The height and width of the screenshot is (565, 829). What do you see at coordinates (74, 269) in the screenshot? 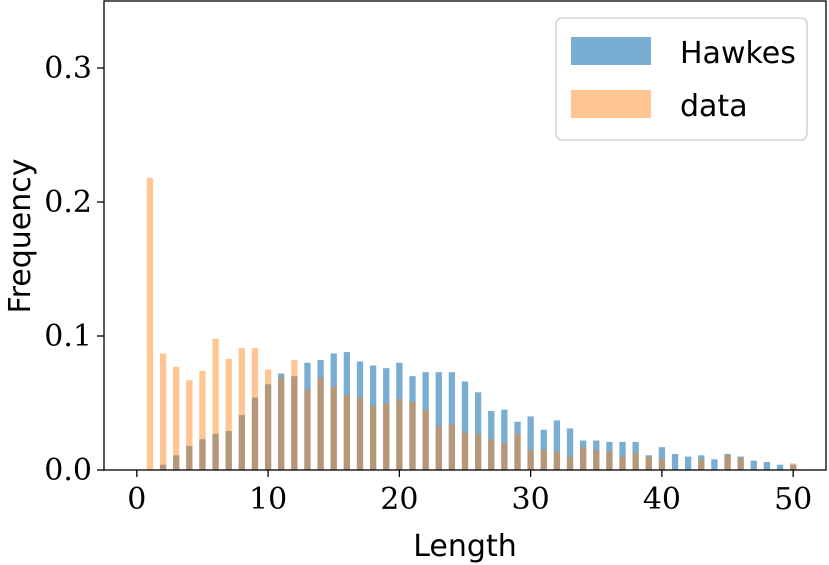
I see `y-axis-ticks: 0.0 0.1 0.2 0.3` at bounding box center [74, 269].